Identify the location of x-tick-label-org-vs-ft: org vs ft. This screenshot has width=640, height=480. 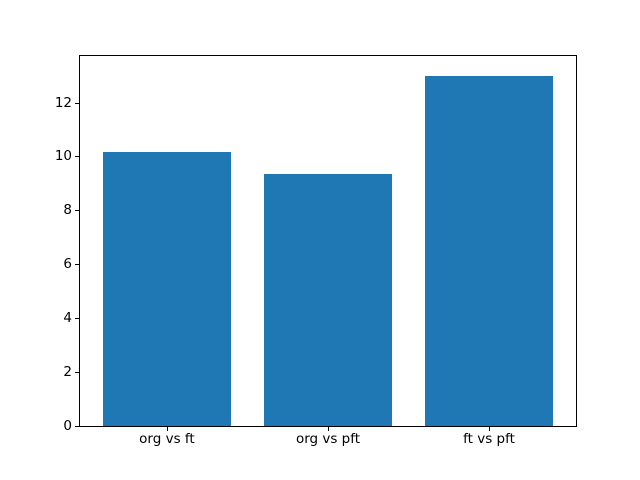
(167, 439).